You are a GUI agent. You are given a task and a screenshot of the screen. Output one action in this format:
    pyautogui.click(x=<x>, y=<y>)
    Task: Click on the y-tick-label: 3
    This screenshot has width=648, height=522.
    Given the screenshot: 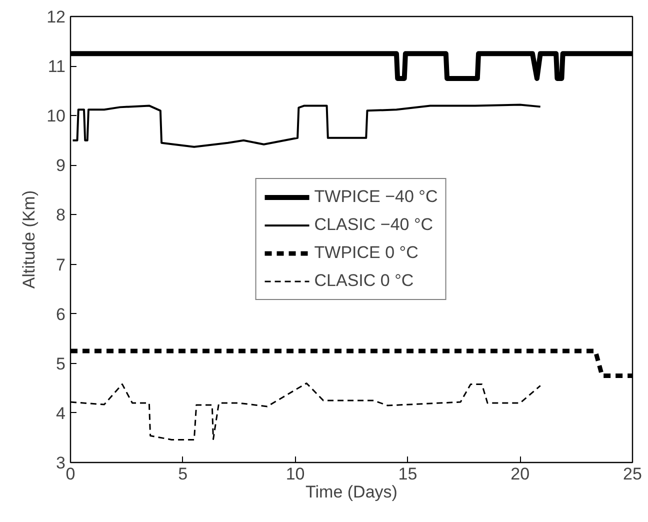 What is the action you would take?
    pyautogui.click(x=61, y=463)
    